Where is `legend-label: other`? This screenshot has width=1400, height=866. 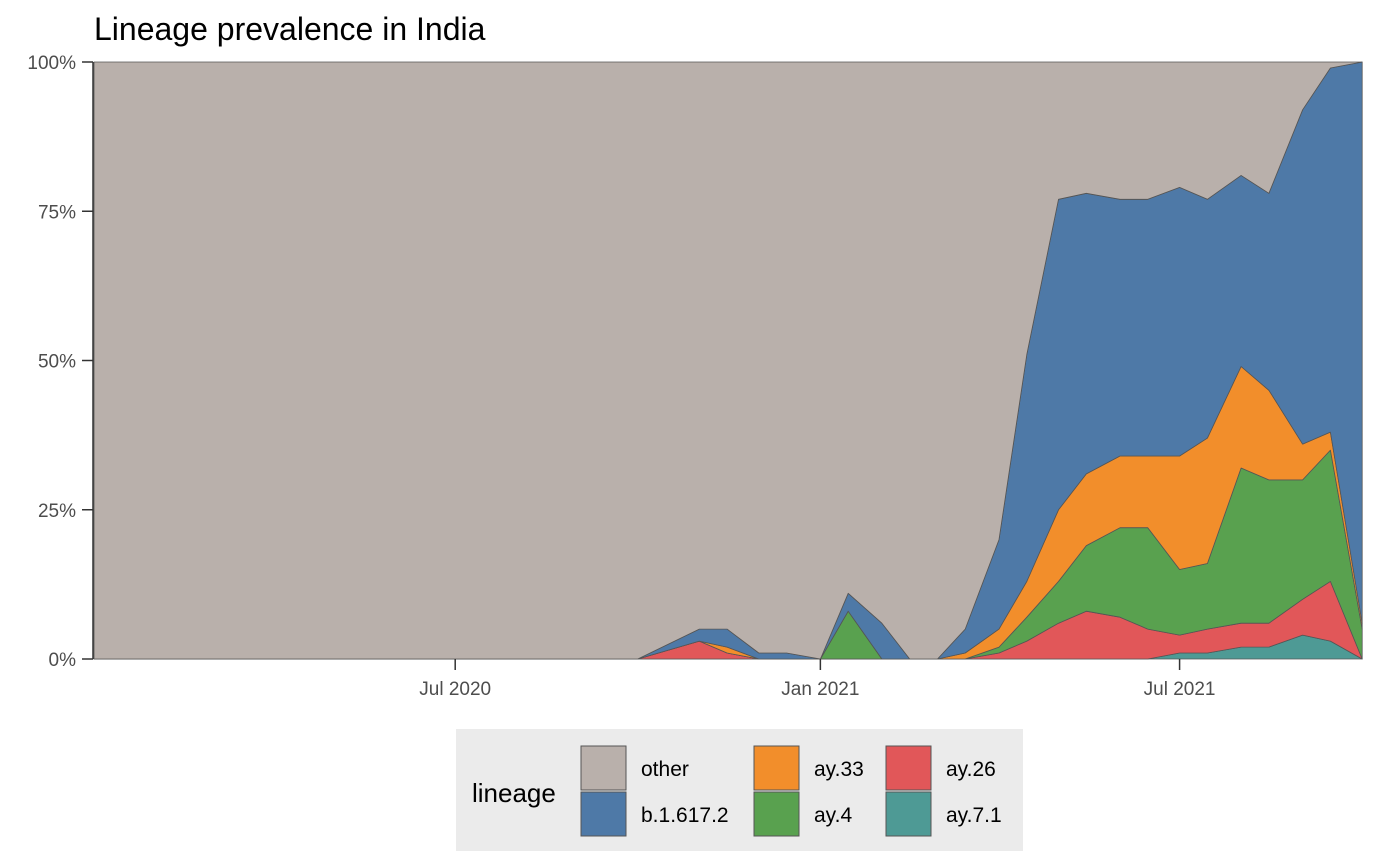
legend-label: other is located at coordinates (665, 769).